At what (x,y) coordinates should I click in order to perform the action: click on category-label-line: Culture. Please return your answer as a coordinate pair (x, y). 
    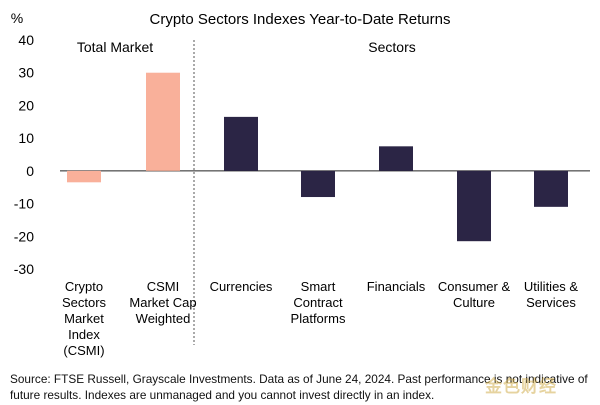
    Looking at the image, I should click on (474, 302).